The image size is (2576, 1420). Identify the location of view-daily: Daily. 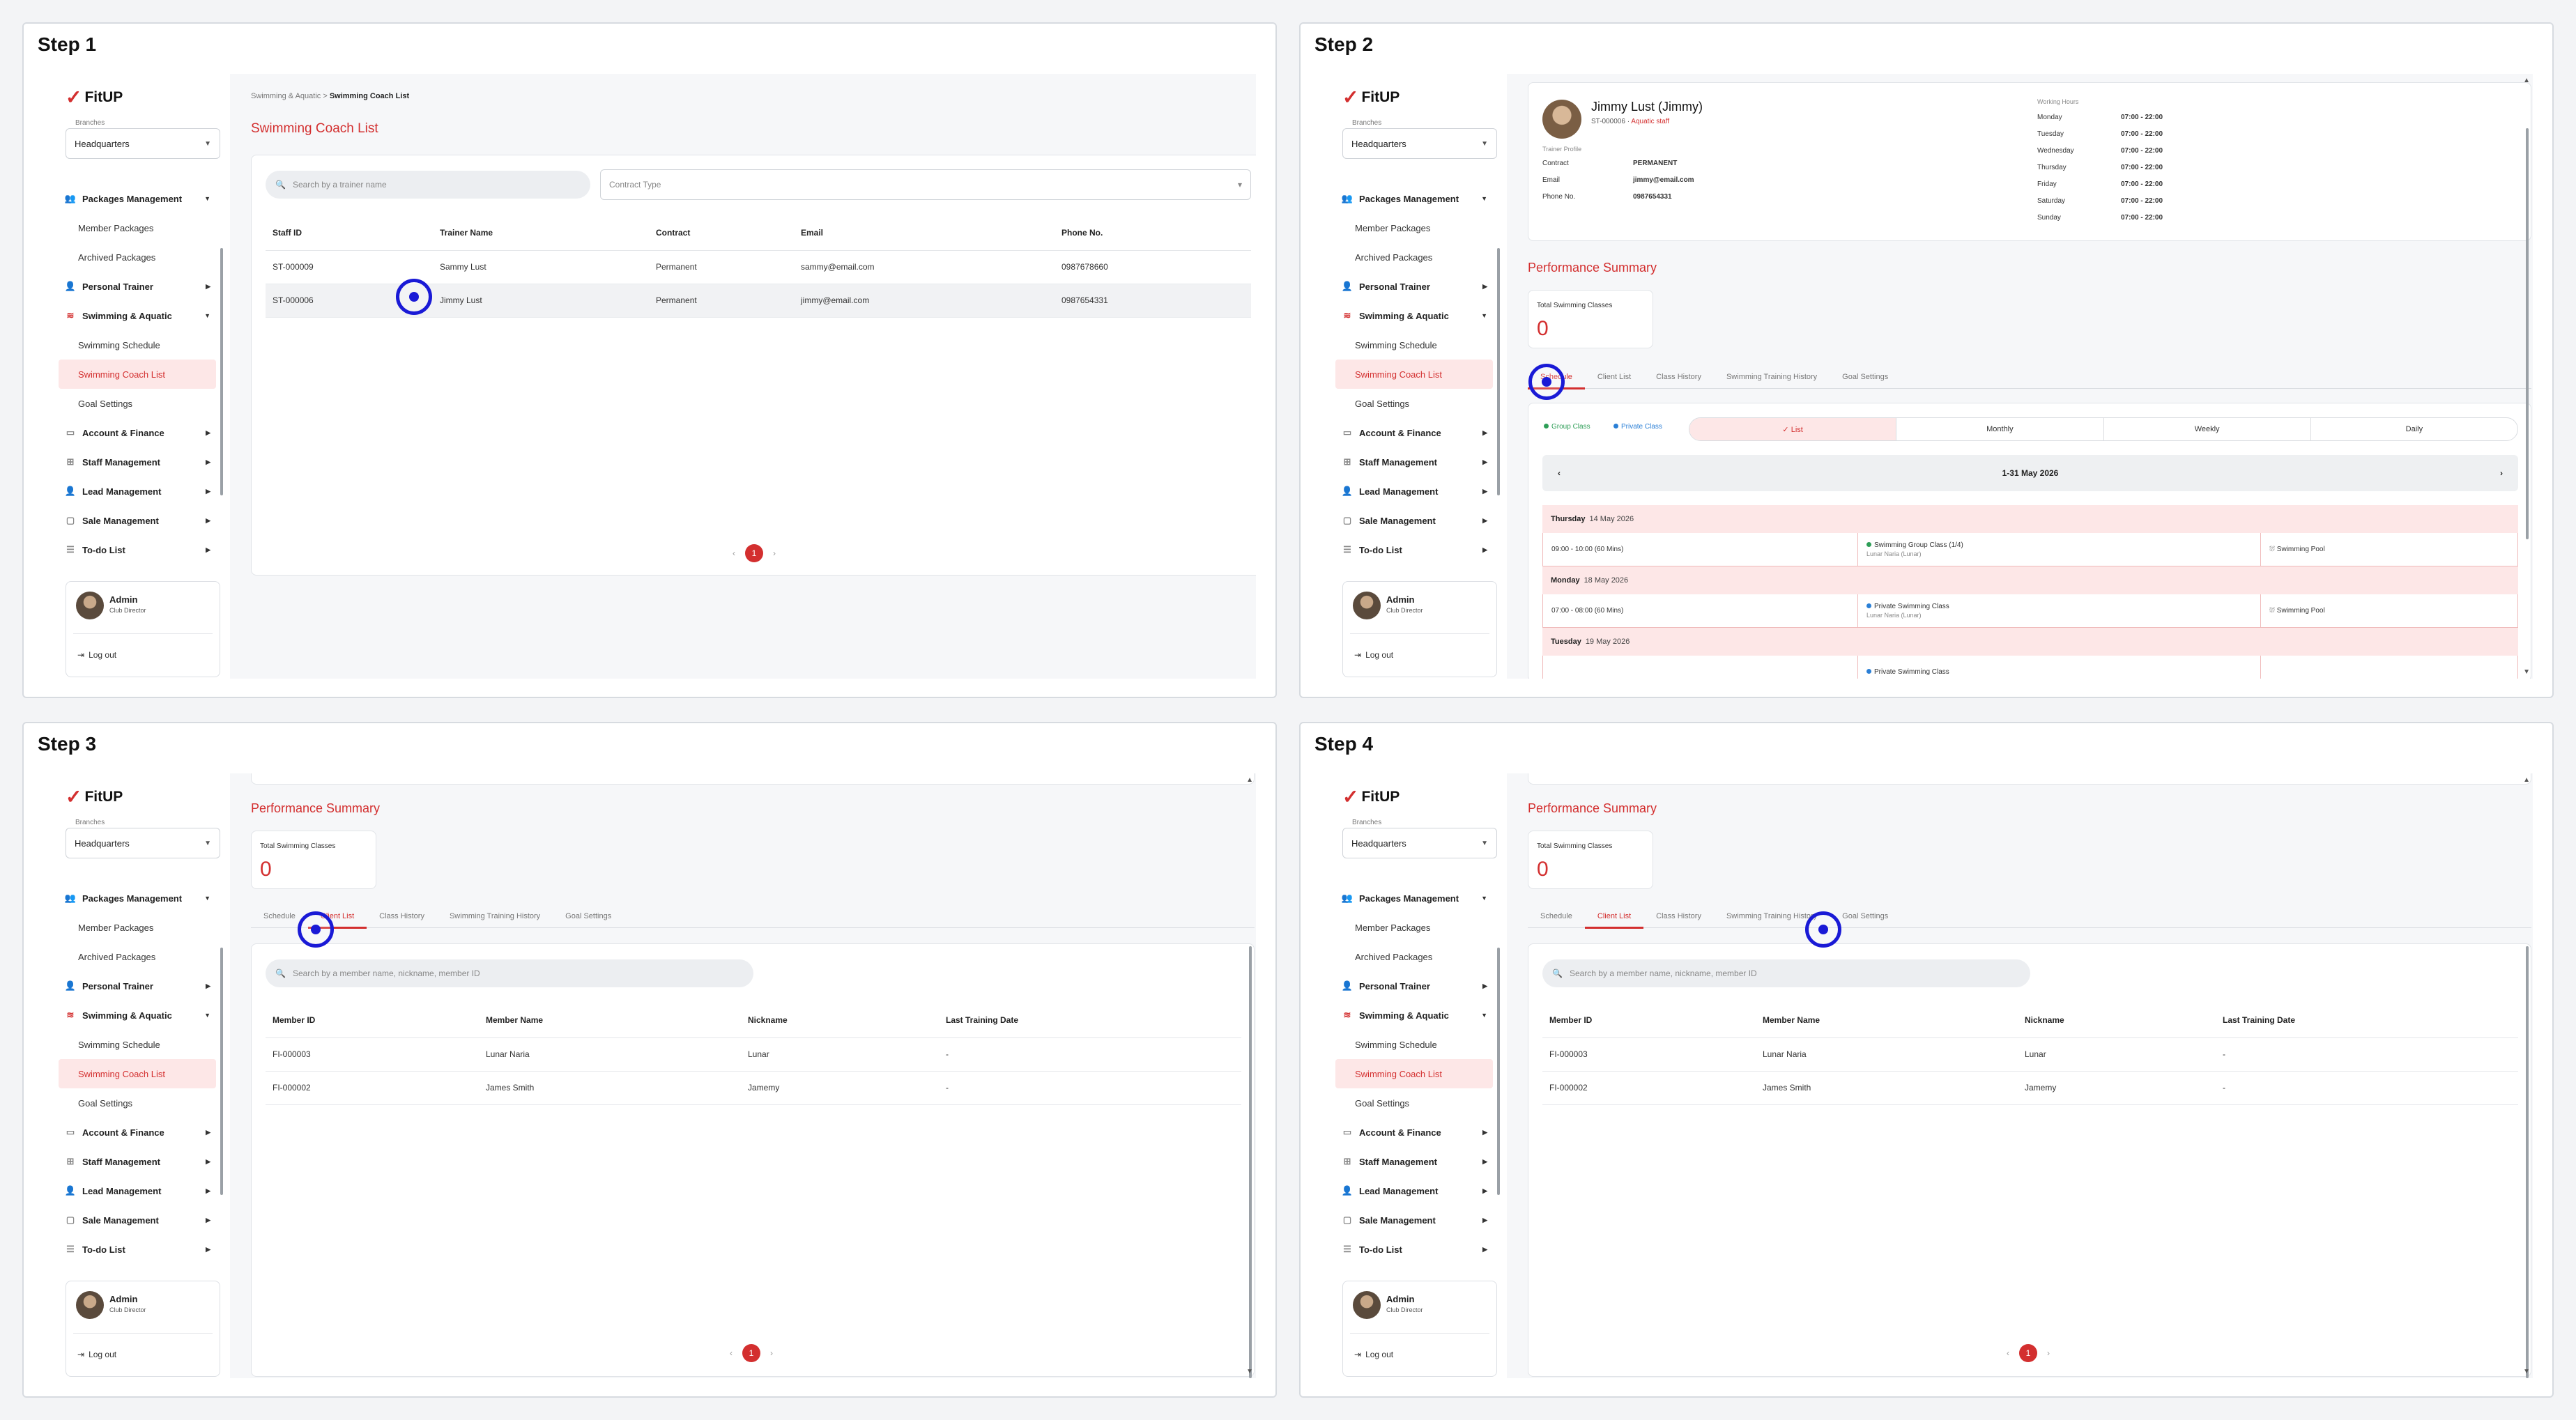
(2414, 429).